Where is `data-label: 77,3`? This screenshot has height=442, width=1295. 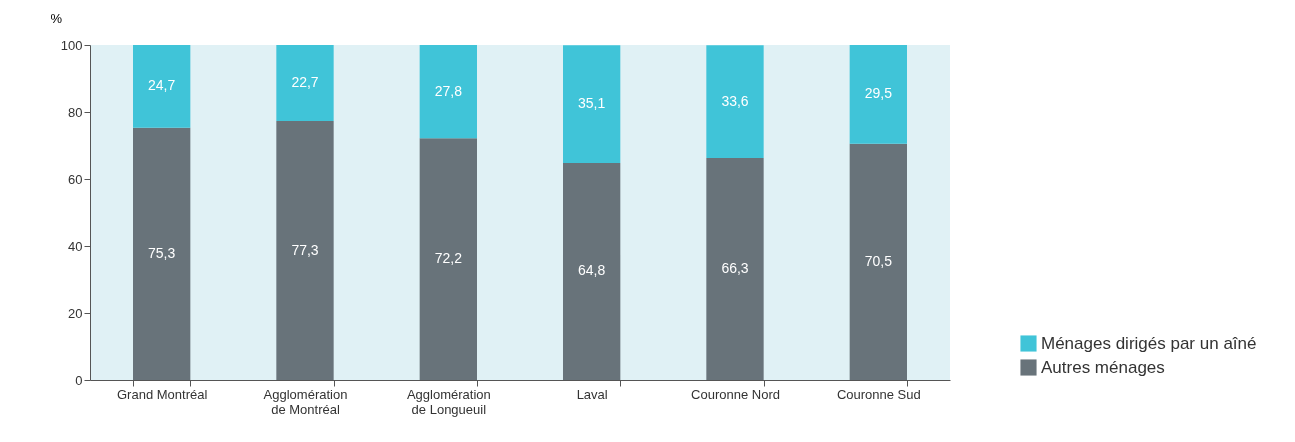 data-label: 77,3 is located at coordinates (305, 249).